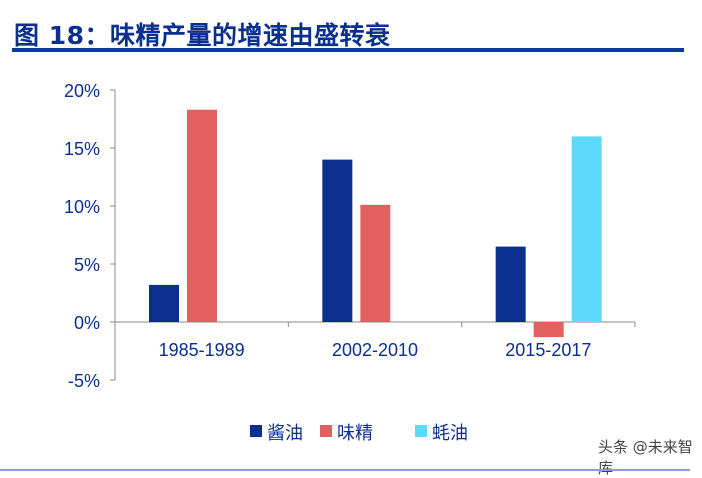 The height and width of the screenshot is (478, 702). I want to click on y-tick-label: 10%, so click(82, 207).